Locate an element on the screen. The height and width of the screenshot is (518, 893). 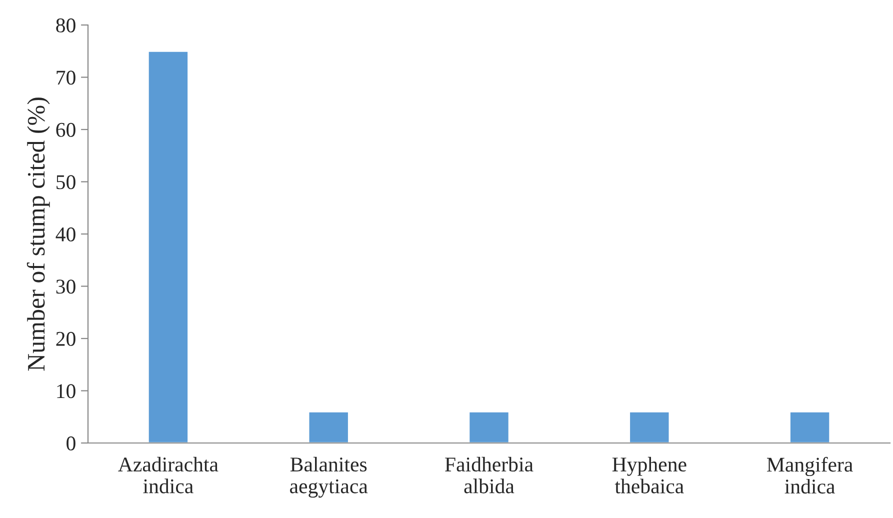
x-tick-label: Hyphene thebaica is located at coordinates (649, 475).